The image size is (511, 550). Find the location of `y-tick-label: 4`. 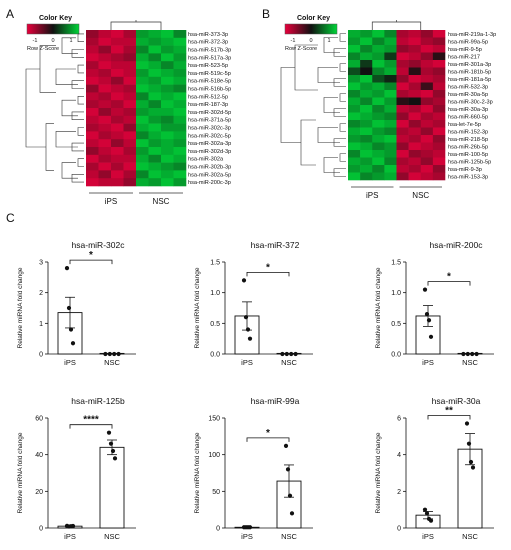

y-tick-label: 4 is located at coordinates (399, 455).